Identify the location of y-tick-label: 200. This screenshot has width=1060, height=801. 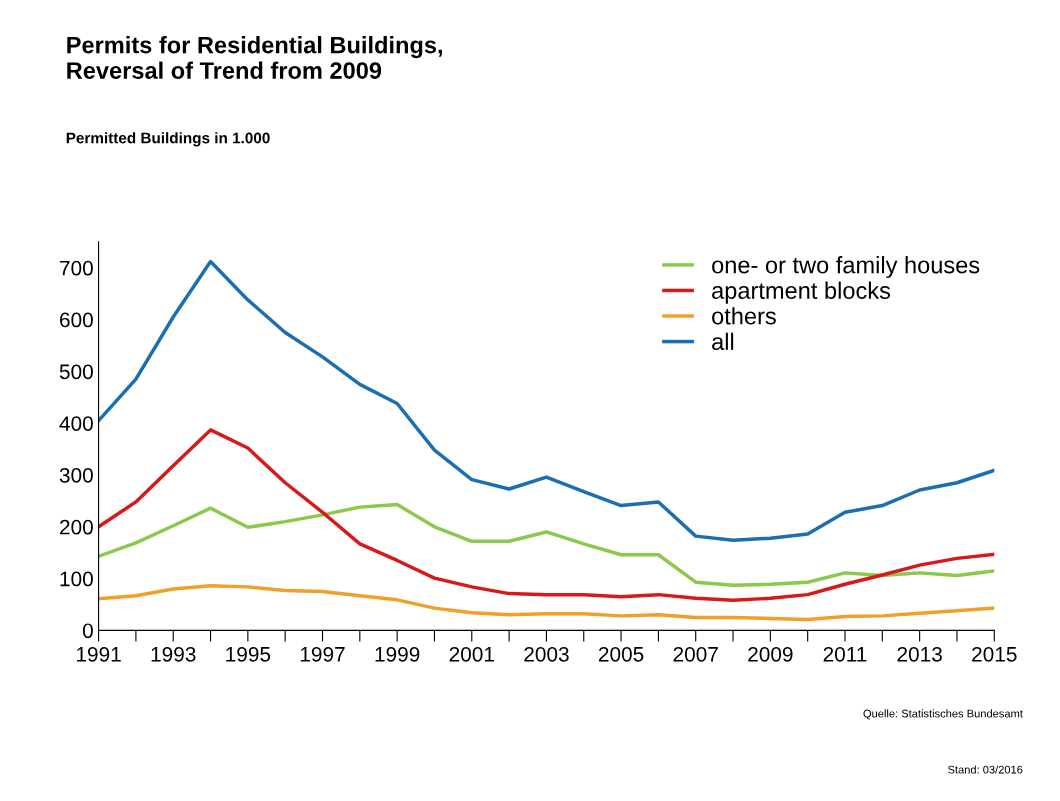
(76, 527).